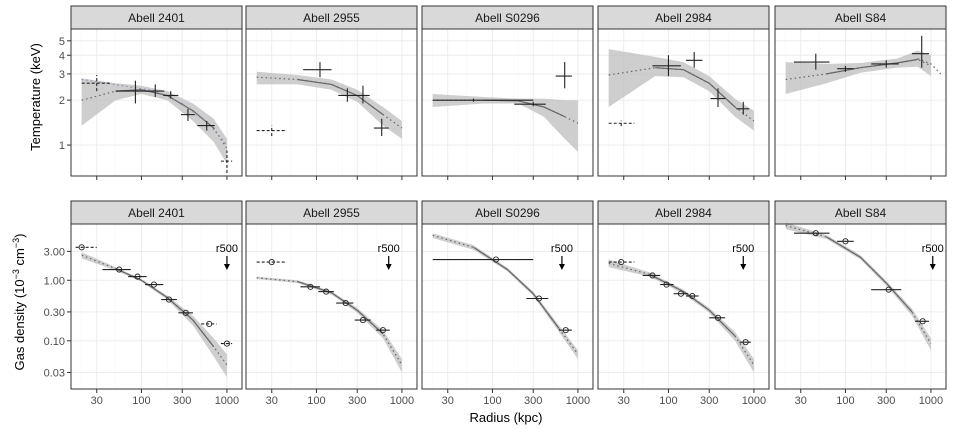 Image resolution: width=954 pixels, height=429 pixels. Describe the element at coordinates (19, 258) in the screenshot. I see `density-label-part-2: cm` at that location.